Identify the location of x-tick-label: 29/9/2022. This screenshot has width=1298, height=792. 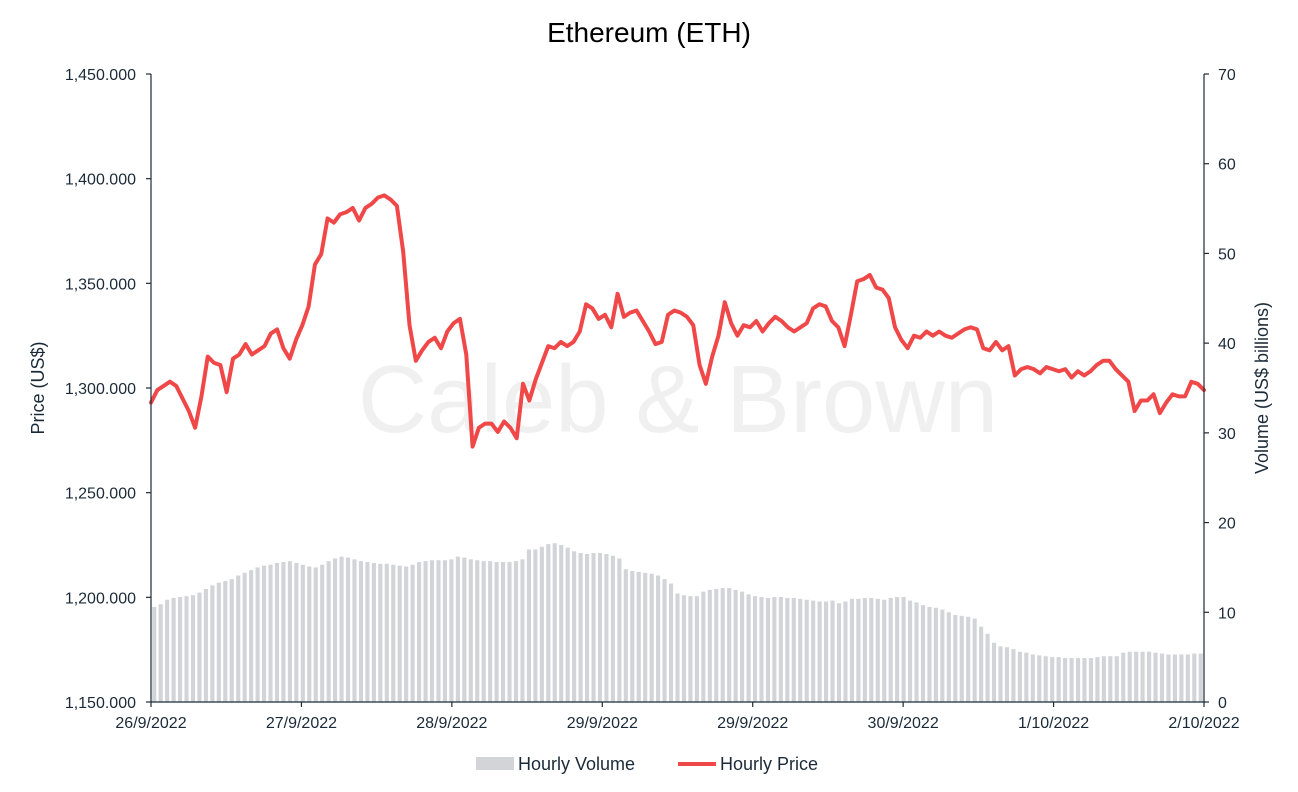
(752, 723).